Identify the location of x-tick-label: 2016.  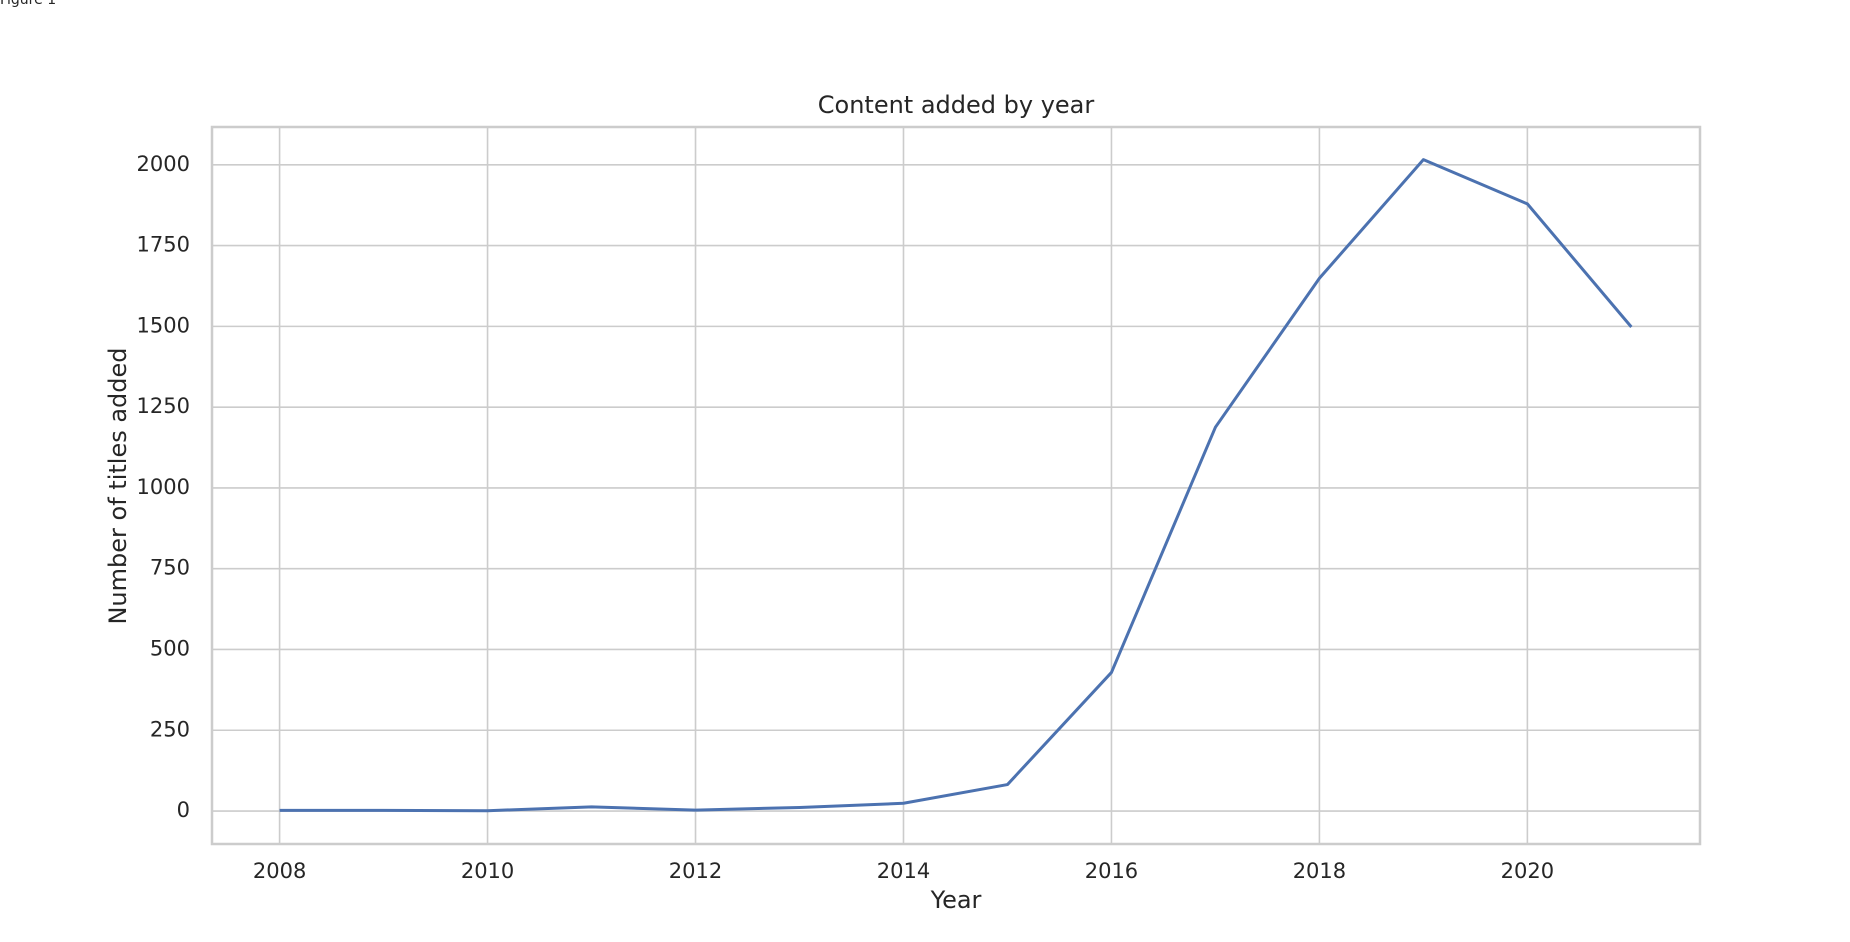
(1111, 871).